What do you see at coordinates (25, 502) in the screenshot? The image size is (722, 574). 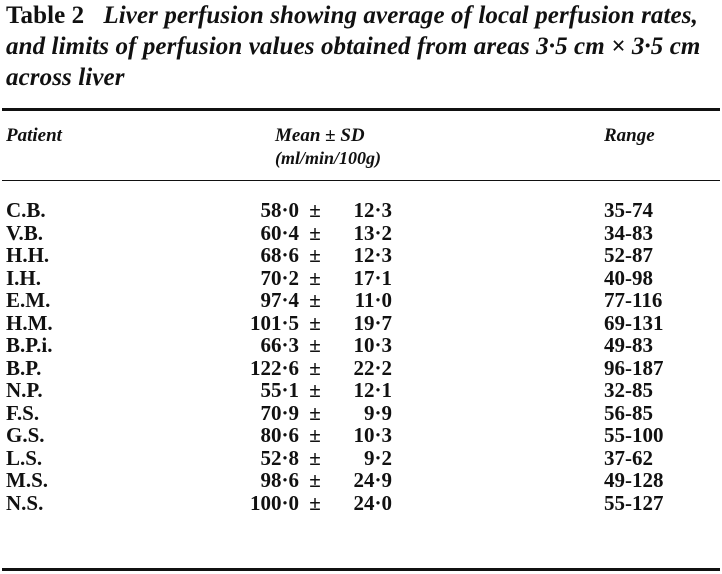 I see `cell-patient: N.S.` at bounding box center [25, 502].